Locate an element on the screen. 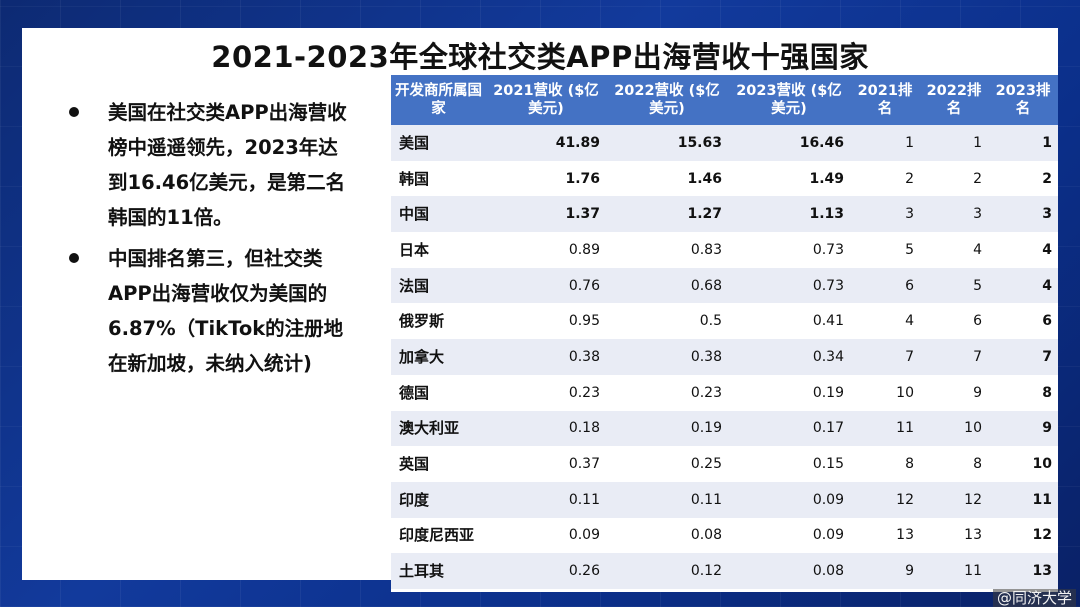 The width and height of the screenshot is (1080, 607). cell-2021-revenue: 0.09 is located at coordinates (546, 535).